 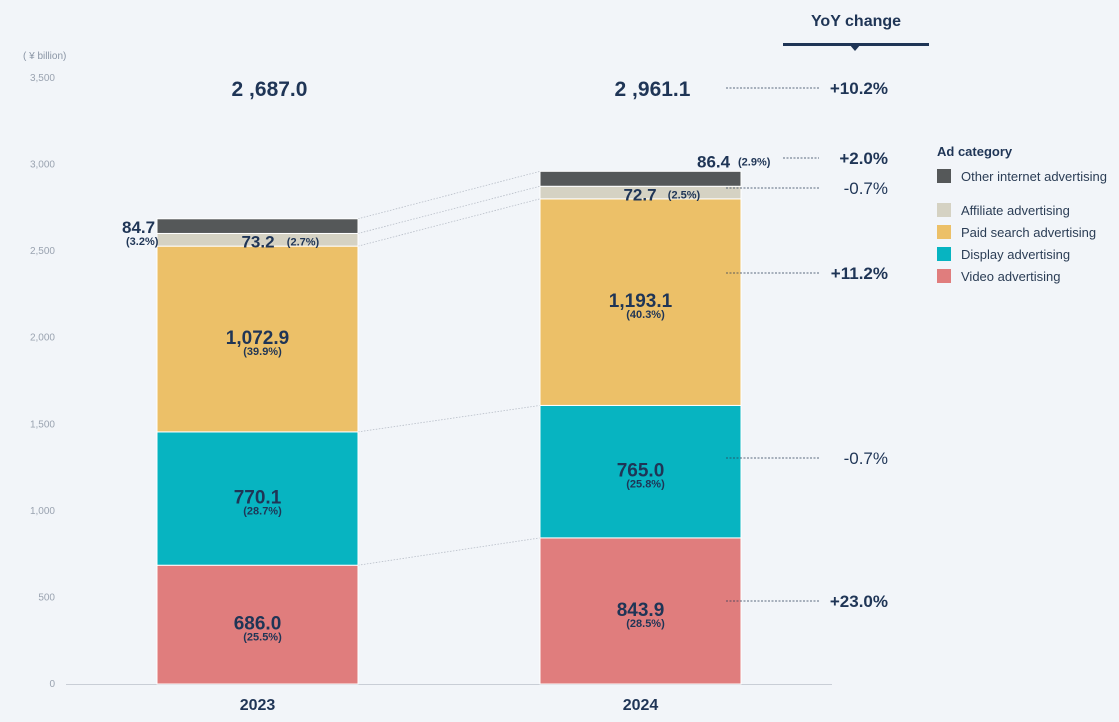 I want to click on x-tick-label: 2024, so click(x=641, y=705).